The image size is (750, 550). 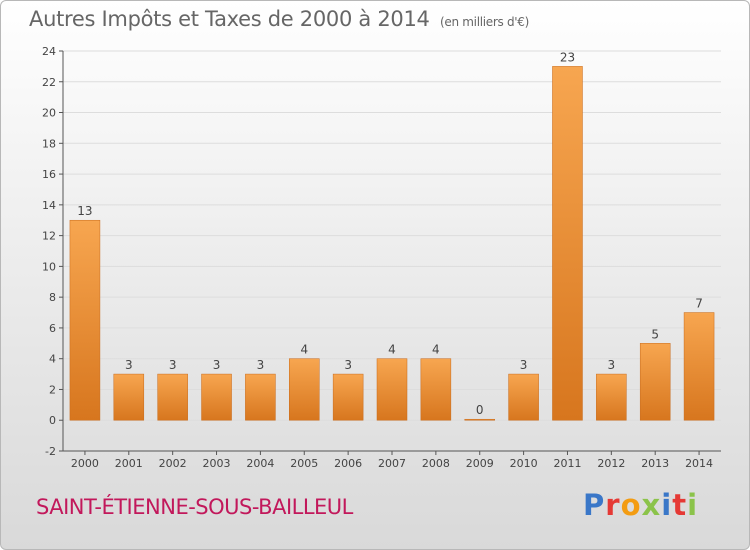 I want to click on logo-letter: x, so click(x=651, y=505).